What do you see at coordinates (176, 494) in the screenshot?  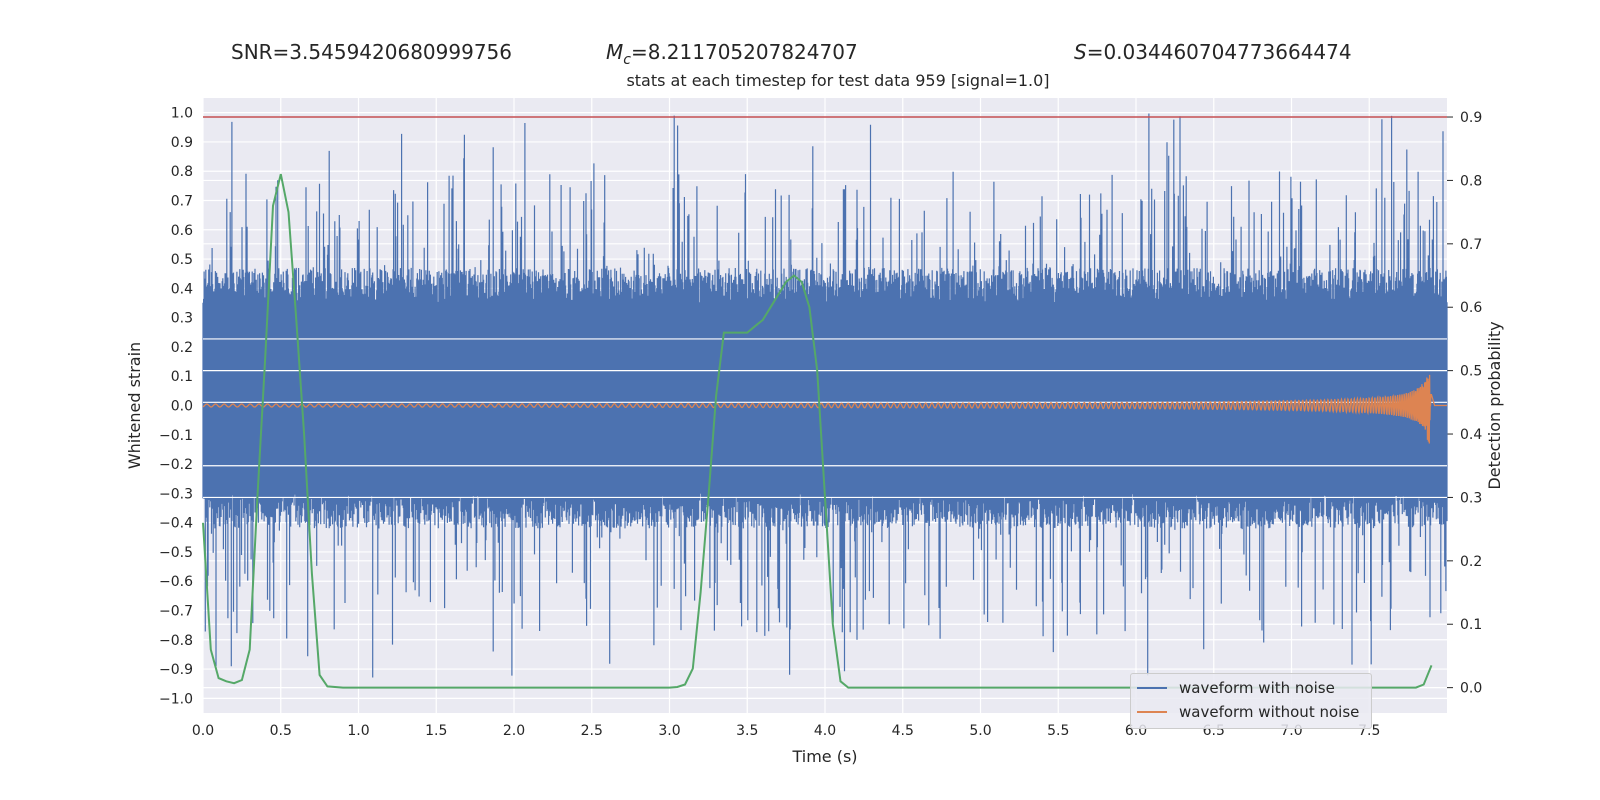 I see `y-left-tick-label: −0.3` at bounding box center [176, 494].